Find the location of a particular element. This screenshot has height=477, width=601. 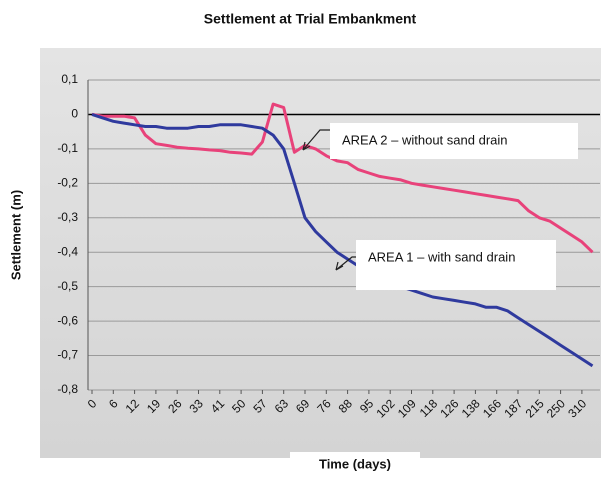

y-tick-label: 0,1 is located at coordinates (69, 79).